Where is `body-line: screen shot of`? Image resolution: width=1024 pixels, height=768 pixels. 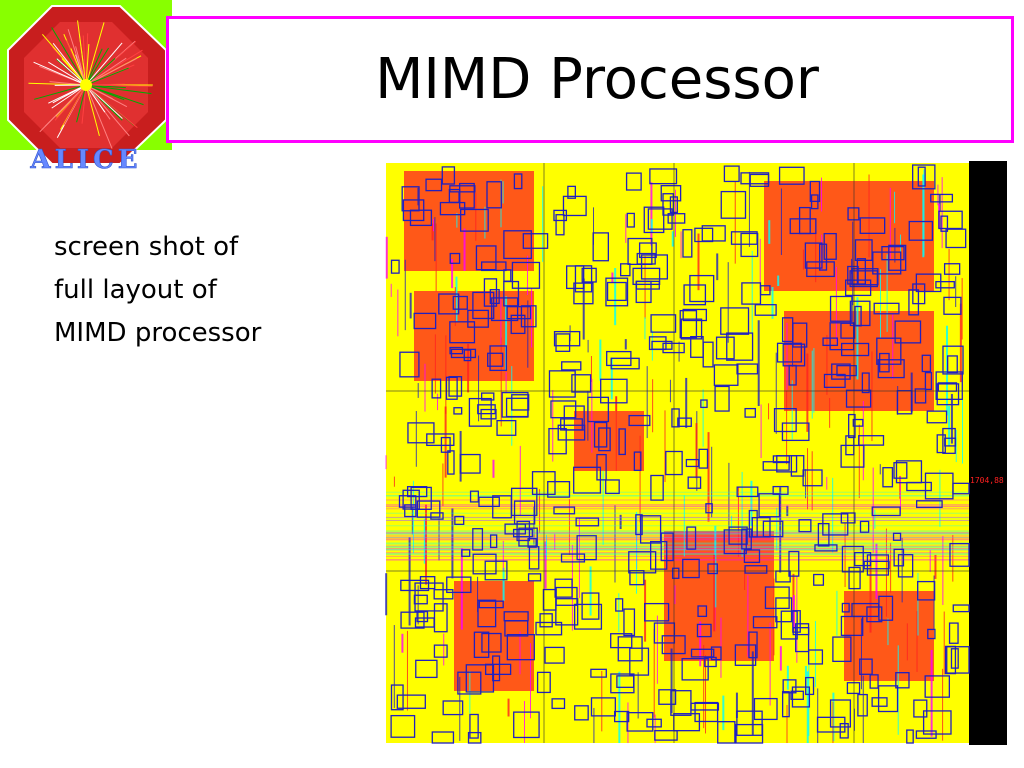
body-line: screen shot of is located at coordinates (146, 247).